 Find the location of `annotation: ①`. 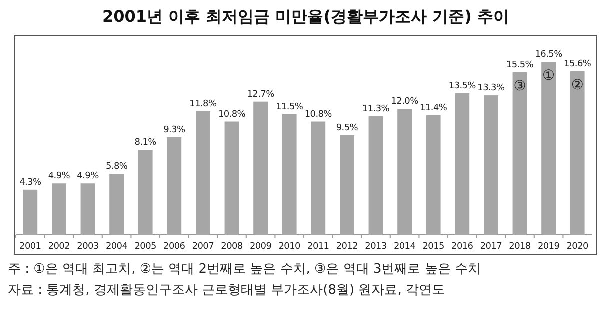

annotation: ① is located at coordinates (549, 76).